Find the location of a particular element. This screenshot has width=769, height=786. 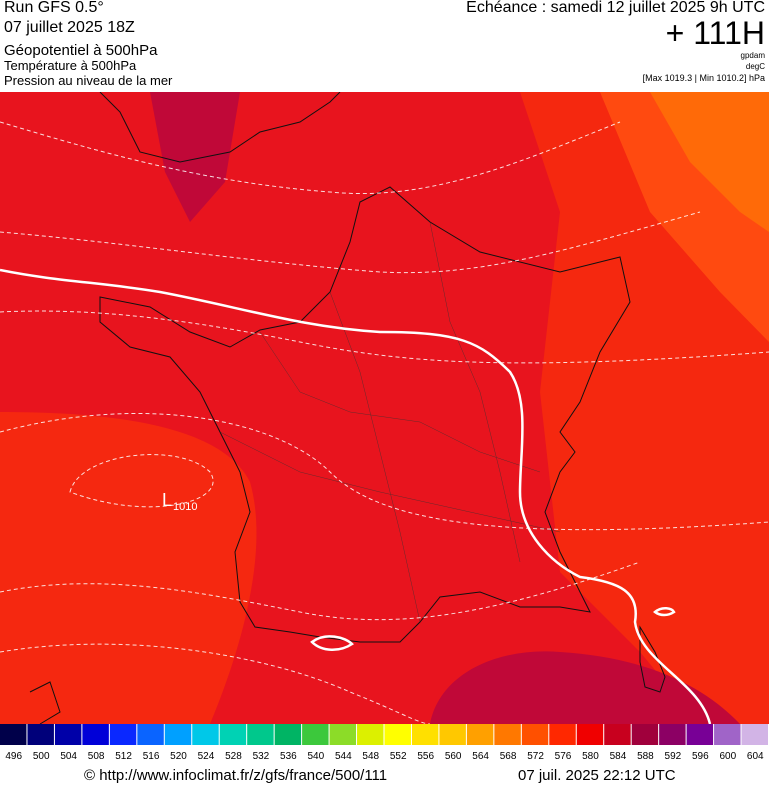

colorbar-label: 576 is located at coordinates (563, 756).